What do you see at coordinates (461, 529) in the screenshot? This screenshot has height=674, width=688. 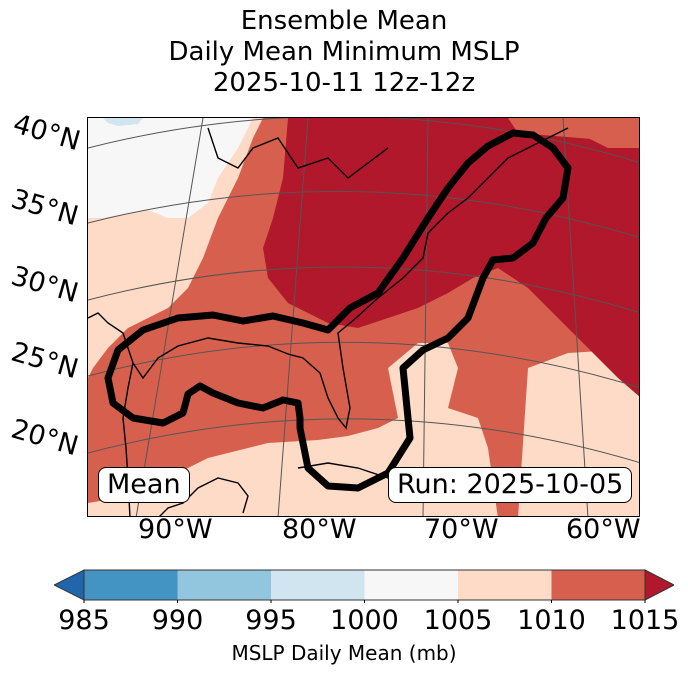 I see `lon-label-70w: 70°W` at bounding box center [461, 529].